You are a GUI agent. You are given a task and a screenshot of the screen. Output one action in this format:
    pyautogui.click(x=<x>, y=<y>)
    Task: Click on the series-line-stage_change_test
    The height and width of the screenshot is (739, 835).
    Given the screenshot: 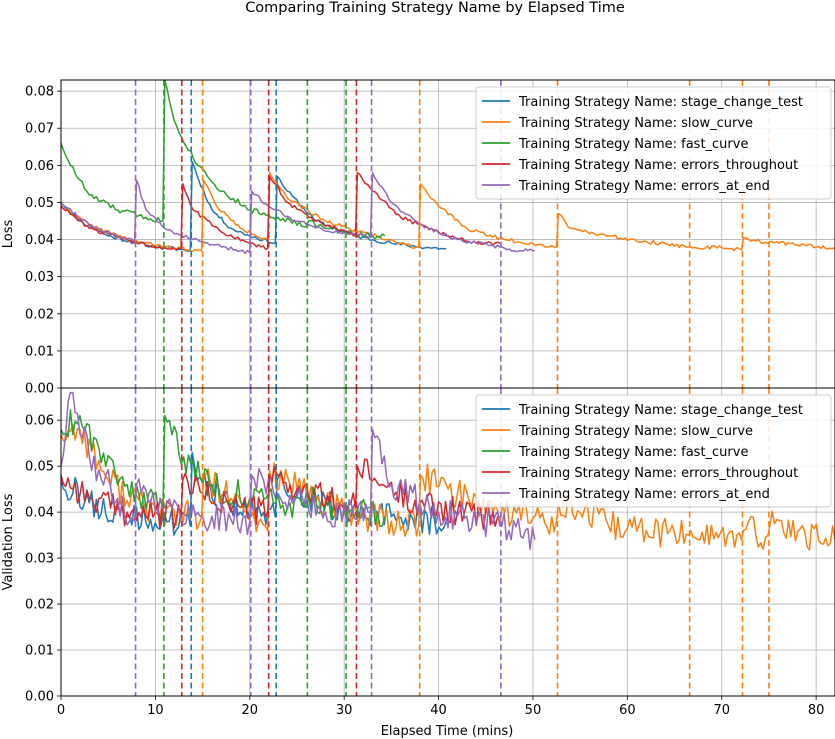 What is the action you would take?
    pyautogui.click(x=254, y=206)
    